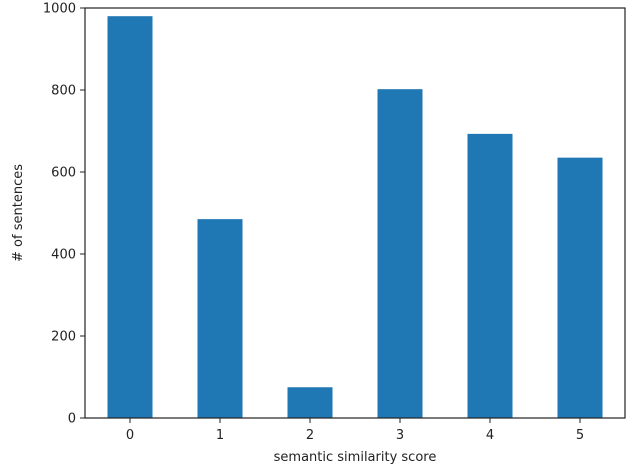  What do you see at coordinates (18, 213) in the screenshot?
I see `y-axis-label: # of sentences` at bounding box center [18, 213].